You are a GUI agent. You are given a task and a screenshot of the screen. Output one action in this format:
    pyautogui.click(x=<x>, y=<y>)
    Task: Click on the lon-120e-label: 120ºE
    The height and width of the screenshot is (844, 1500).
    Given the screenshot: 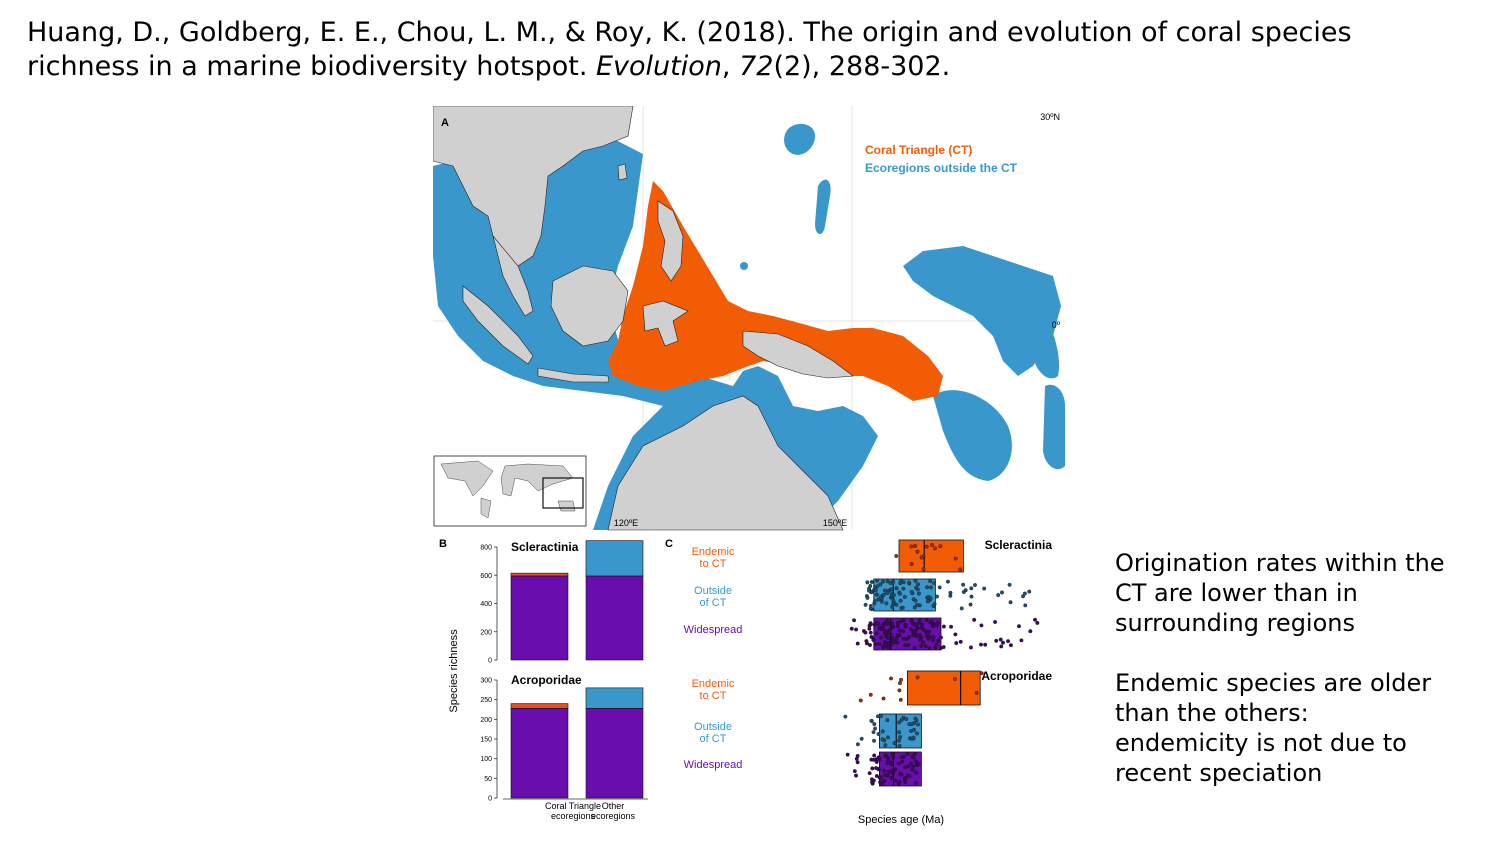 What is the action you would take?
    pyautogui.click(x=626, y=523)
    